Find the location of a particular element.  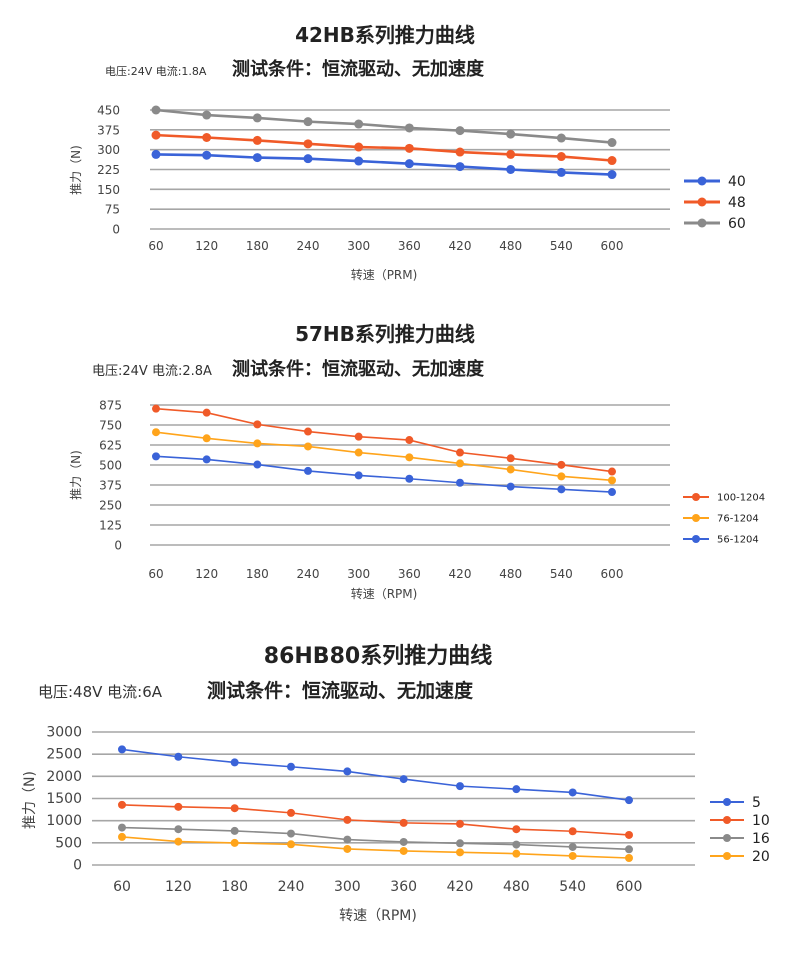

x-axis-label: 转速（RPM) is located at coordinates (384, 593).